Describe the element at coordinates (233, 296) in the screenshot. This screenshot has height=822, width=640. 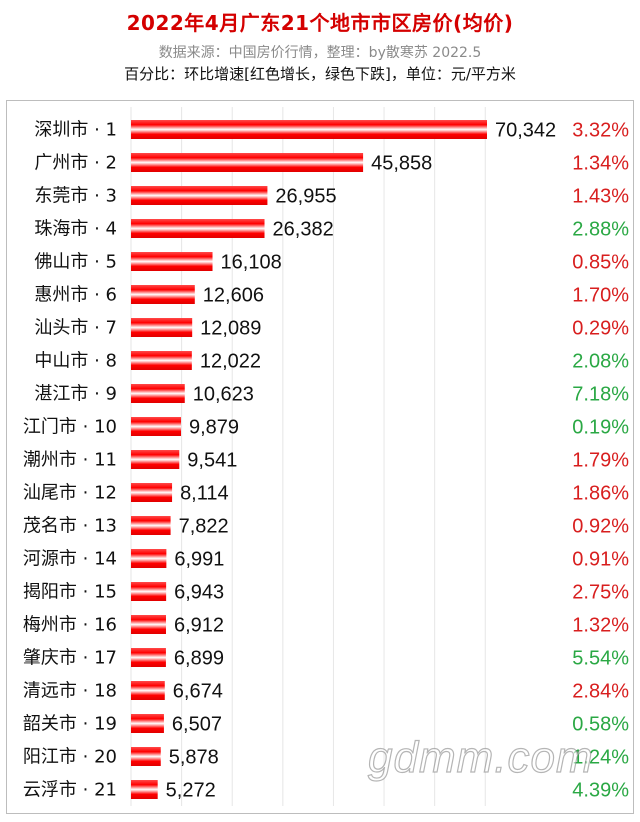
I see `value-label: 12,606` at that location.